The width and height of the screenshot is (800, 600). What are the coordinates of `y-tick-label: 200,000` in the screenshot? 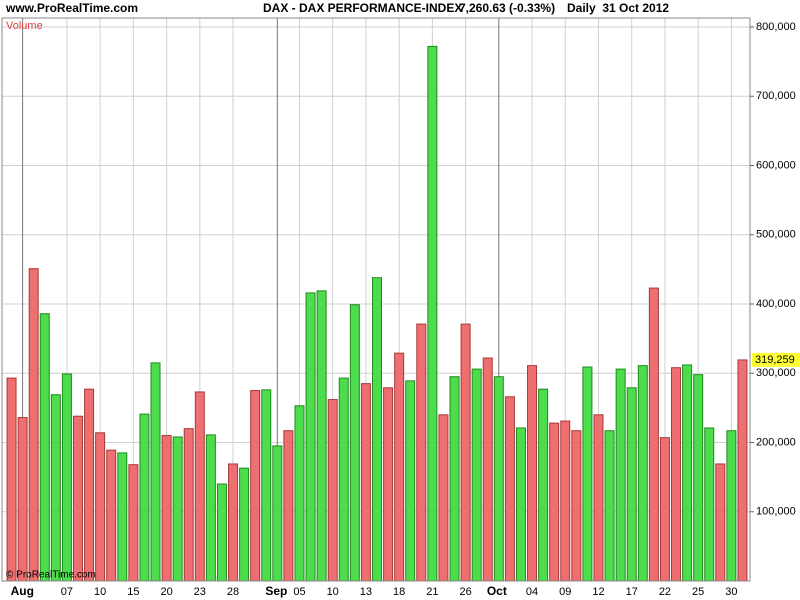 It's located at (776, 442).